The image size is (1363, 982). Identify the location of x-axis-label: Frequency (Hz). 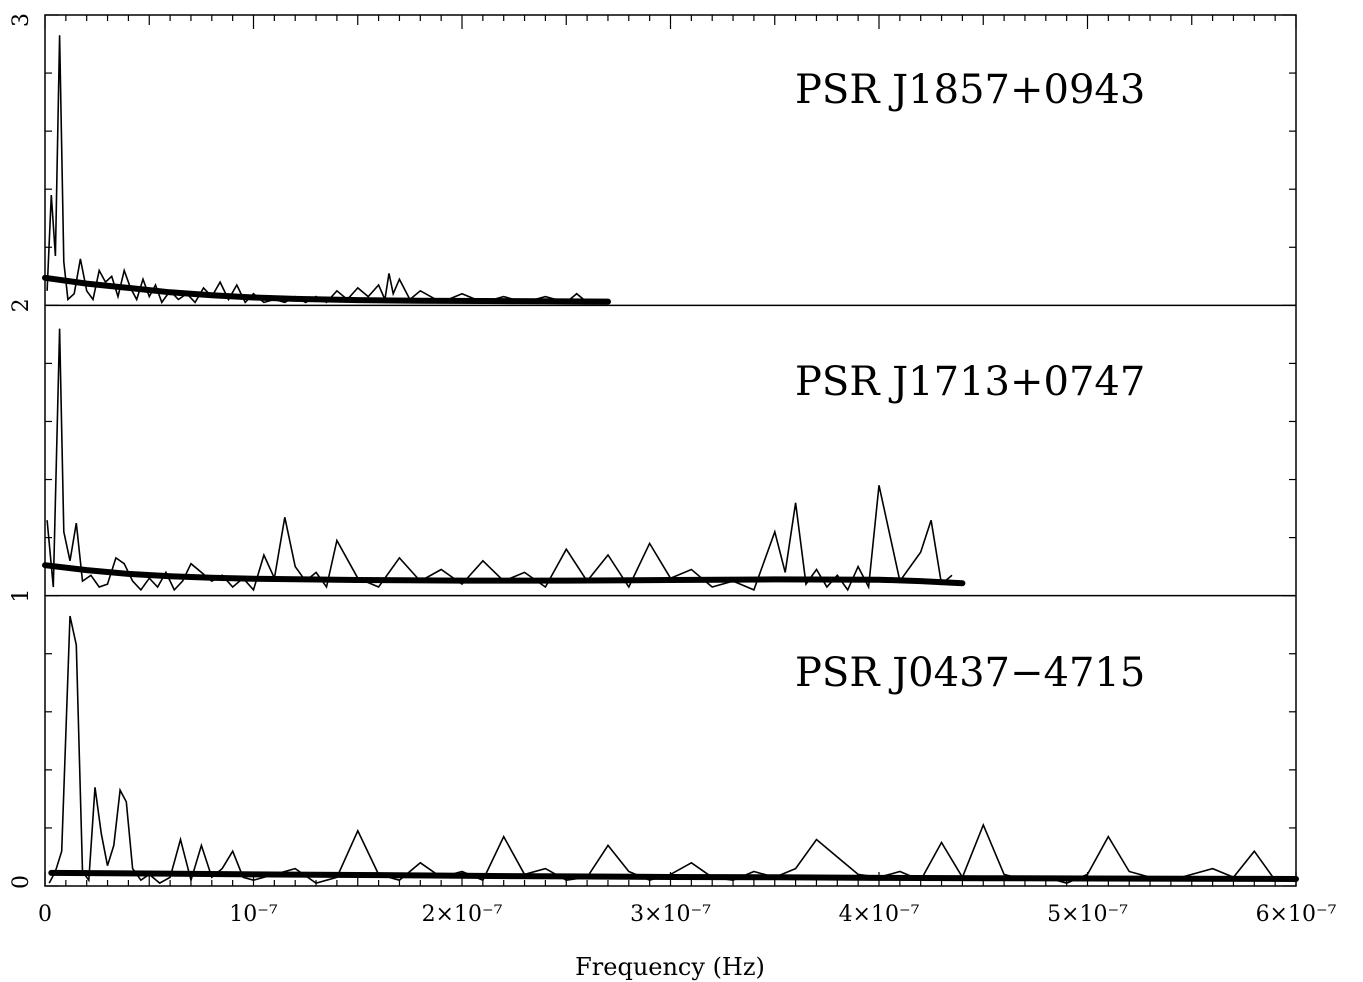
(670, 967).